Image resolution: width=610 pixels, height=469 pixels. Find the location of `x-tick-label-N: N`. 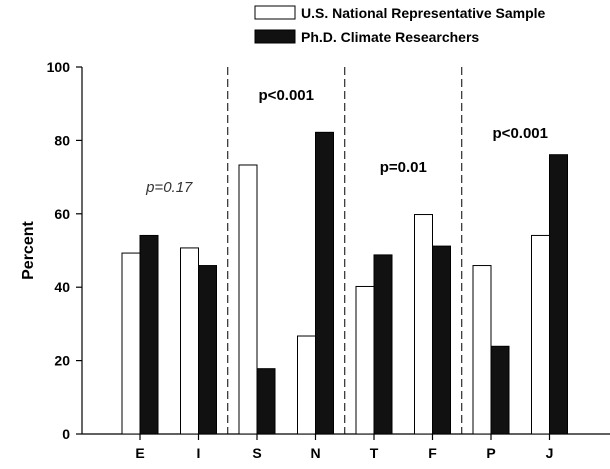

x-tick-label-N: N is located at coordinates (315, 453).